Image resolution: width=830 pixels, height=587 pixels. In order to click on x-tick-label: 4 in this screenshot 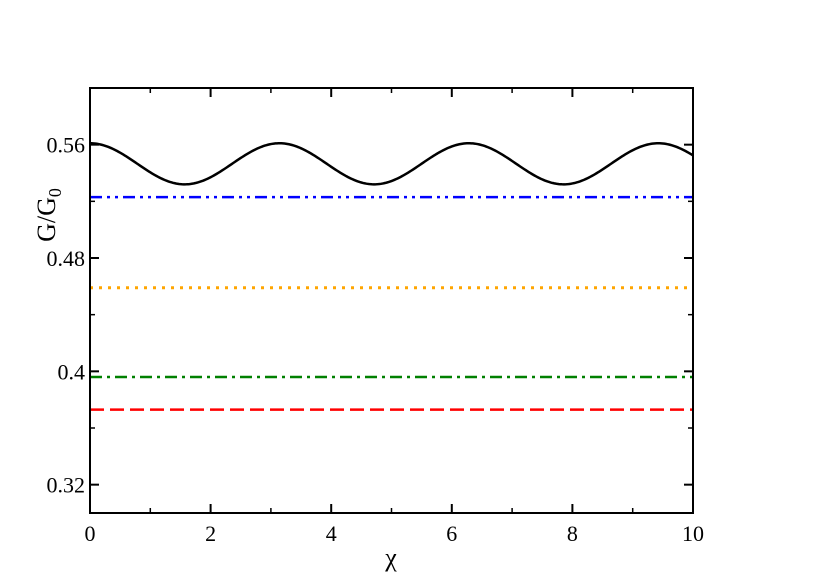, I will do `click(331, 533)`.